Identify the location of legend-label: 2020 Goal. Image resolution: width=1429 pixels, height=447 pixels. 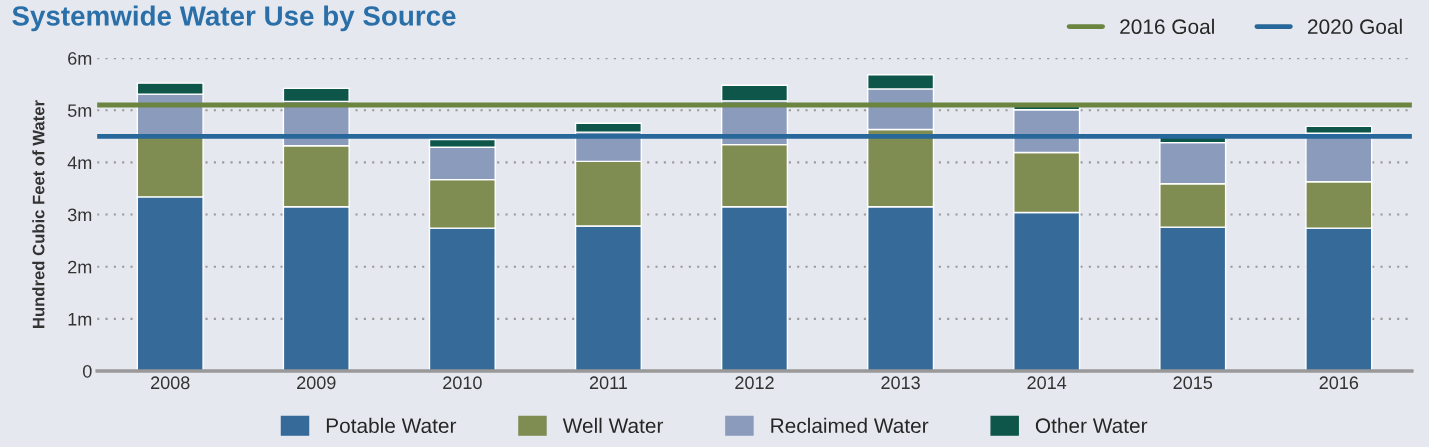
(1355, 26).